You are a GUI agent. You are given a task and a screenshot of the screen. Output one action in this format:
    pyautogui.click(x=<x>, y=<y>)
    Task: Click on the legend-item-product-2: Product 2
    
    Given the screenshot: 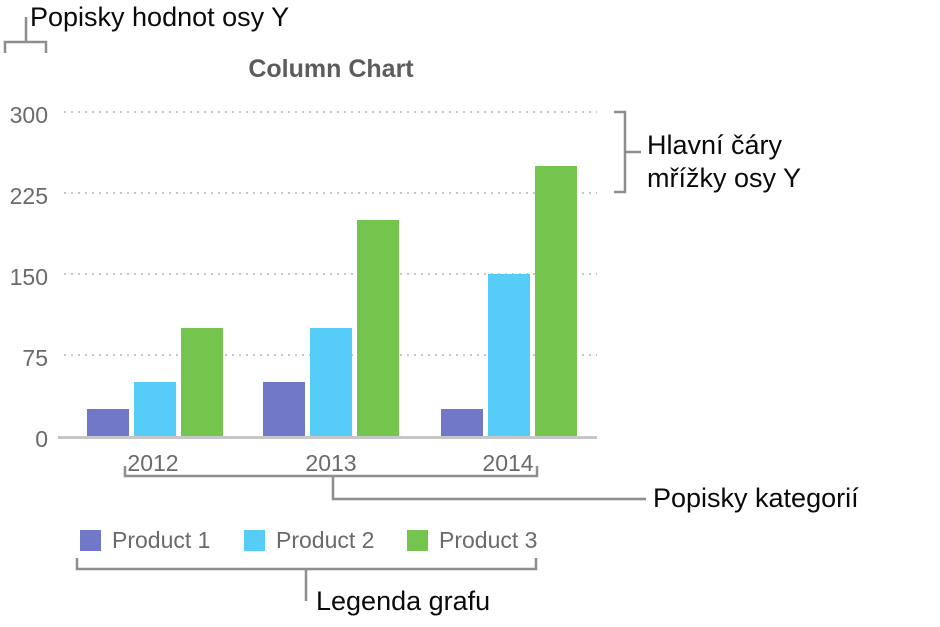 What is the action you would take?
    pyautogui.click(x=309, y=540)
    